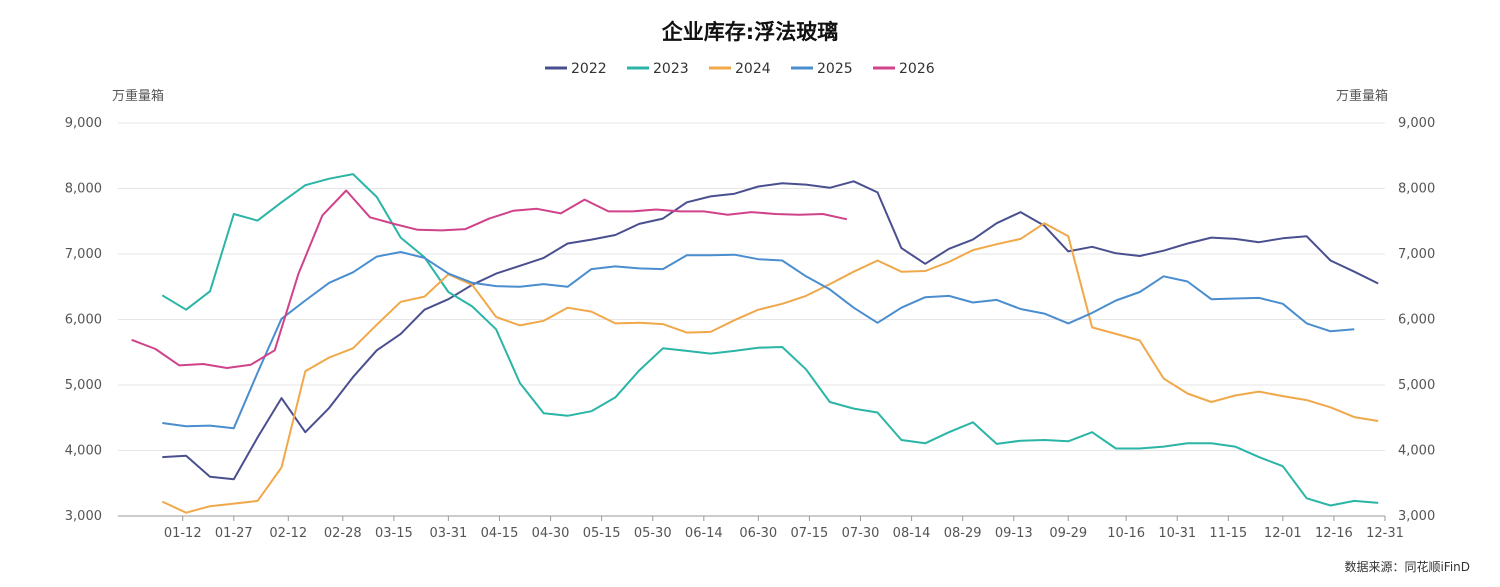  I want to click on x-tick-label: 12-16, so click(1334, 533).